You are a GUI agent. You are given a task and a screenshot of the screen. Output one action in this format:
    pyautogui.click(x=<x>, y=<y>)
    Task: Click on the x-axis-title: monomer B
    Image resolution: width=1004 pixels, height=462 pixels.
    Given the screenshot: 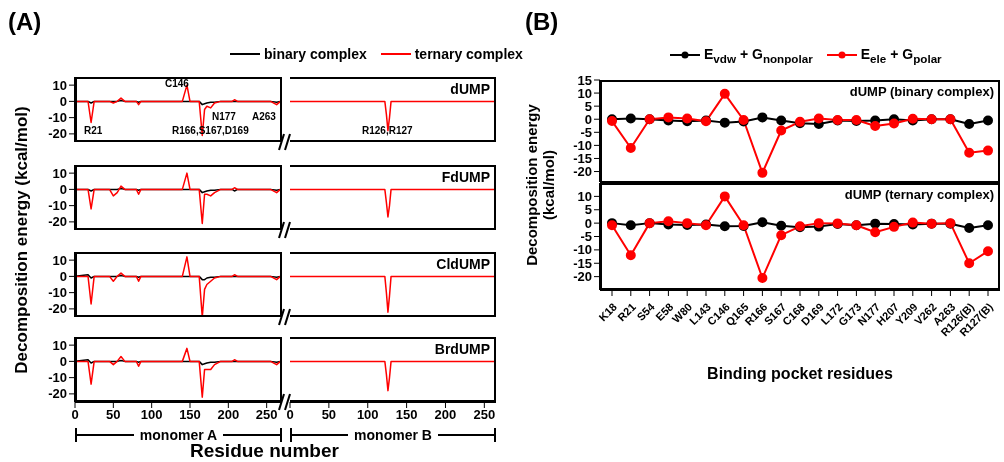 What is the action you would take?
    pyautogui.click(x=393, y=435)
    